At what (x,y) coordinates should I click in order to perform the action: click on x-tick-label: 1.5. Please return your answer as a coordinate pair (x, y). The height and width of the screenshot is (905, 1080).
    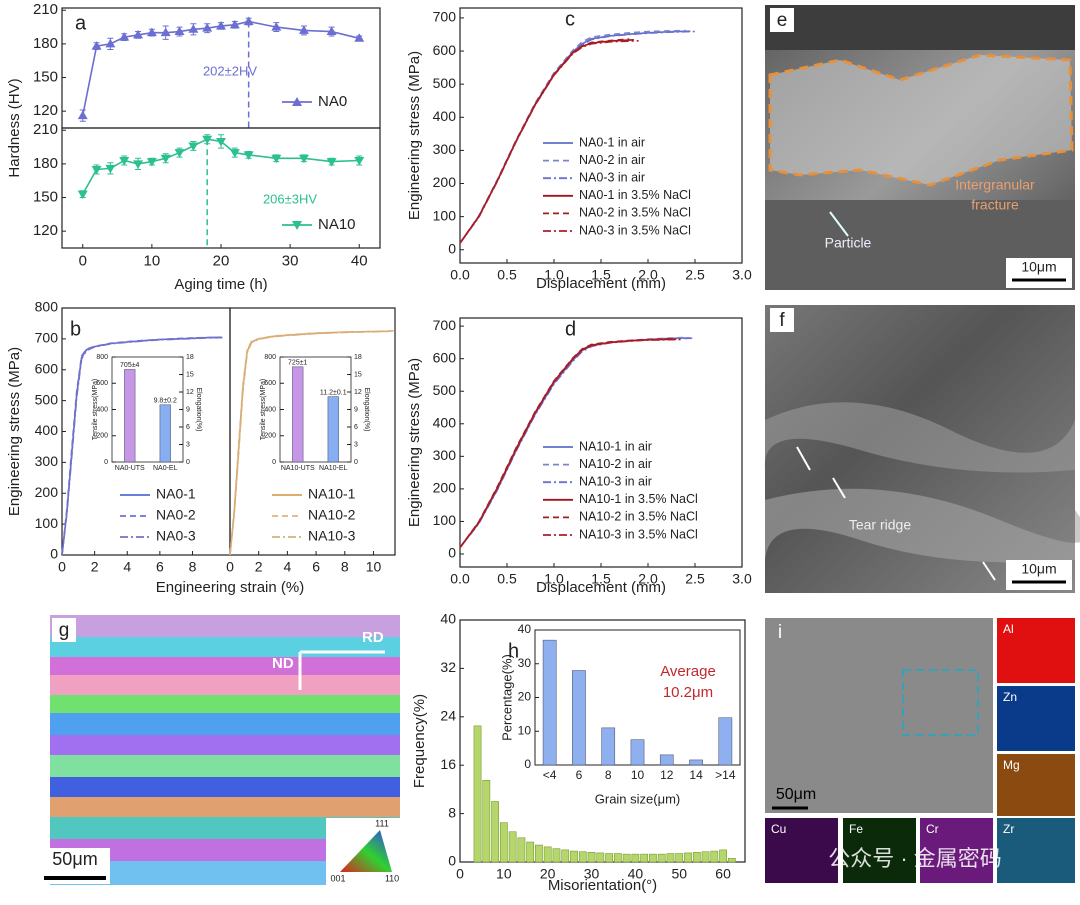
    Looking at the image, I should click on (601, 578).